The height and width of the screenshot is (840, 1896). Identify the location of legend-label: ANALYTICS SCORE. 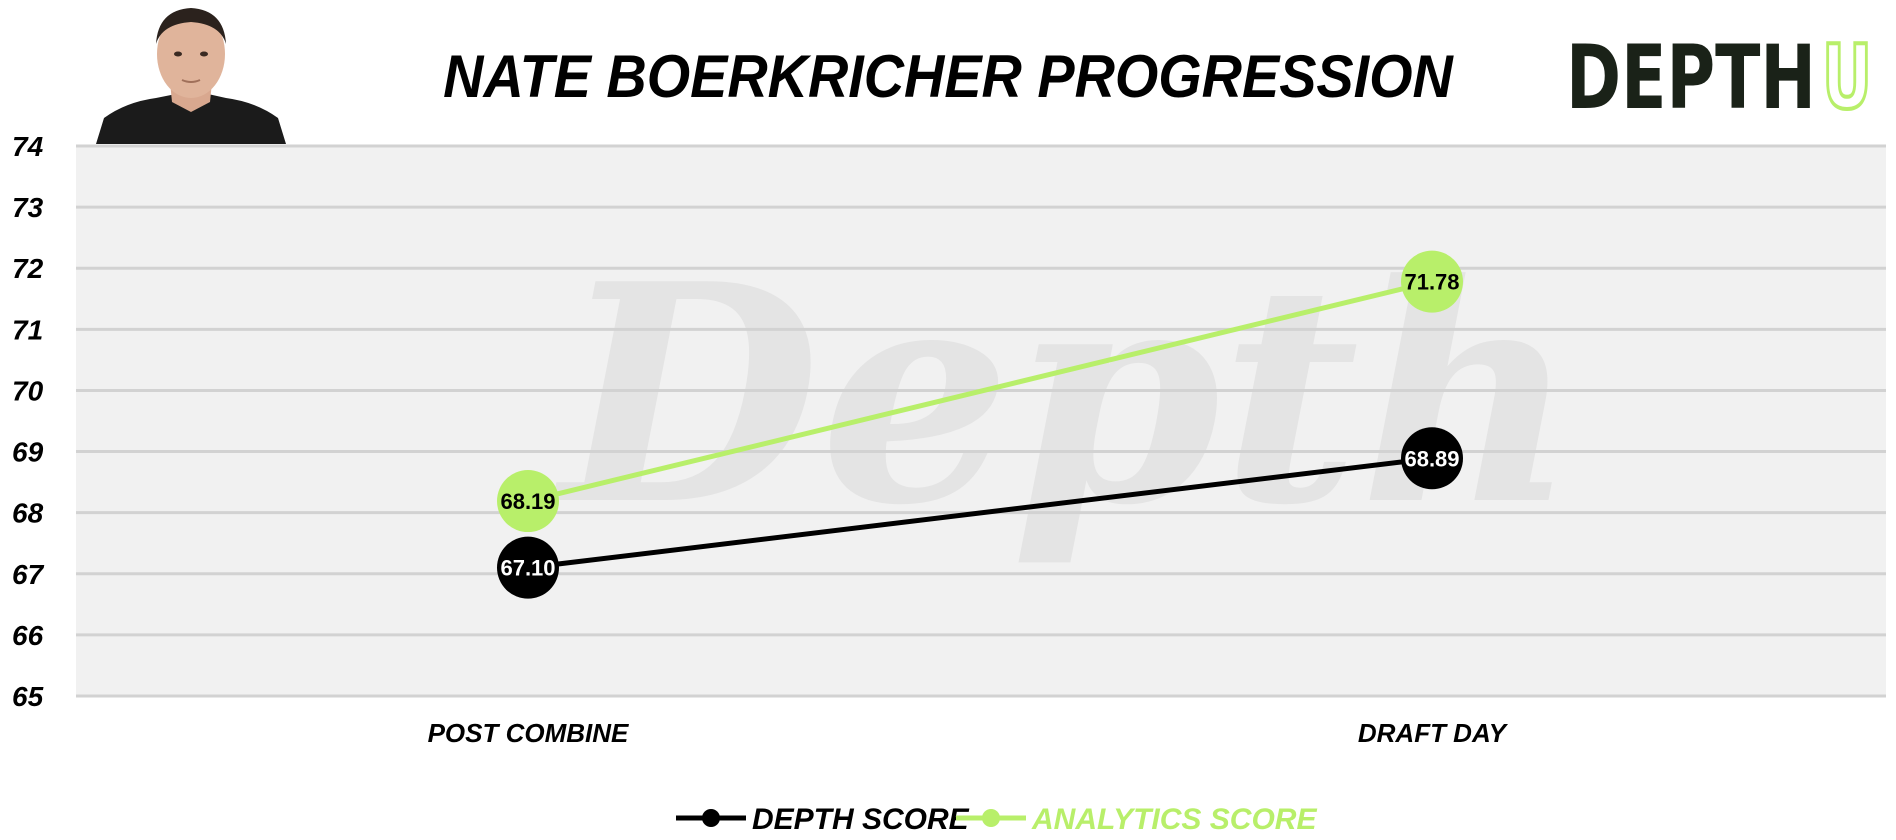
(1174, 819).